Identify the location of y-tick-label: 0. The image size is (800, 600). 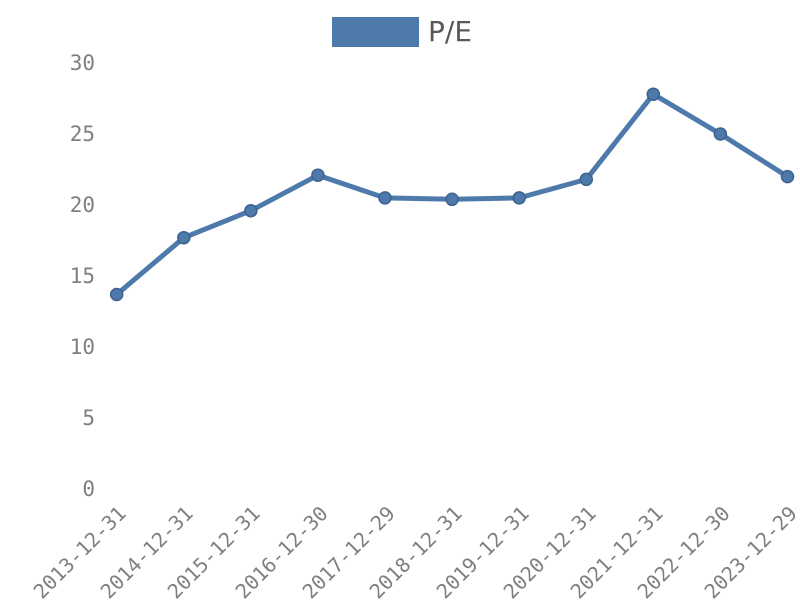
(88, 489).